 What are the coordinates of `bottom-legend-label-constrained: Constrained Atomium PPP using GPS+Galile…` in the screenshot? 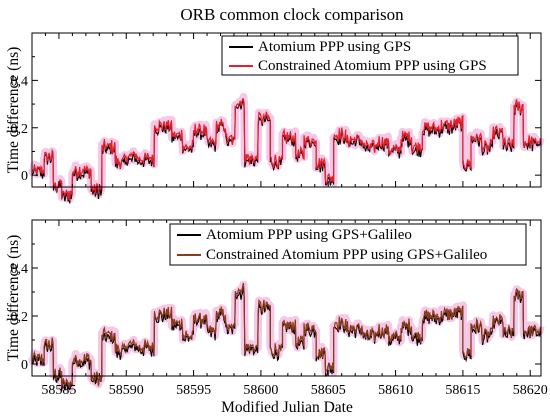 It's located at (346, 255).